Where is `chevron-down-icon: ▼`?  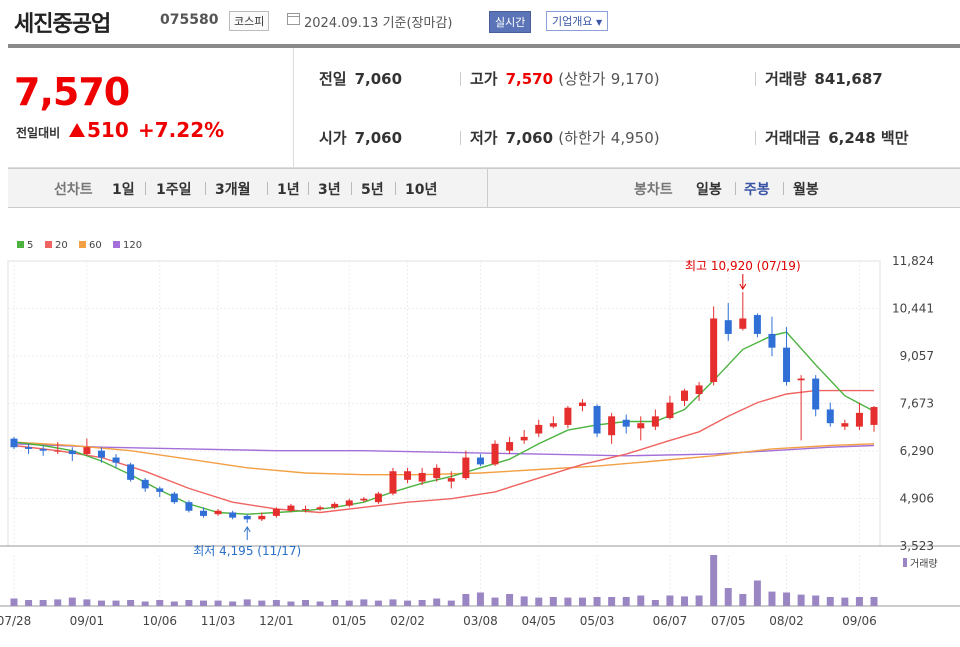
chevron-down-icon: ▼ is located at coordinates (599, 22).